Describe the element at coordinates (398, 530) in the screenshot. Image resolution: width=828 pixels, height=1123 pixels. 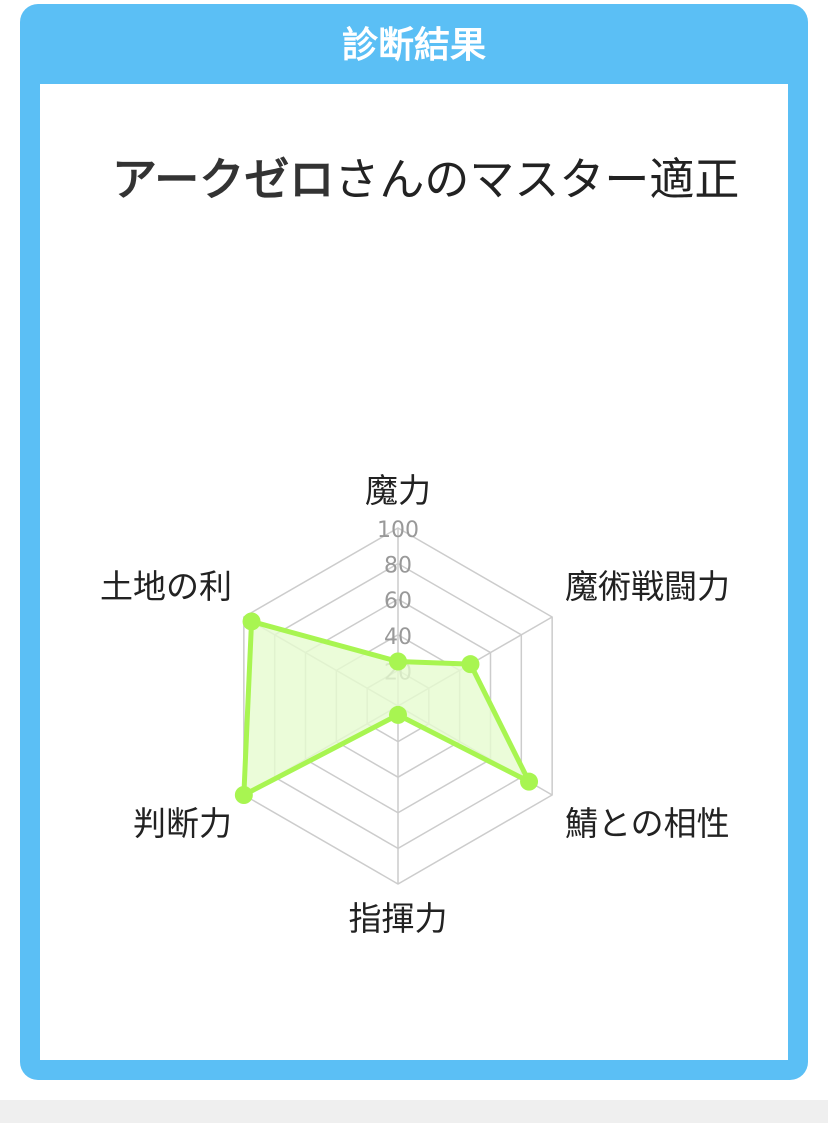
I see `tick-label: 100` at that location.